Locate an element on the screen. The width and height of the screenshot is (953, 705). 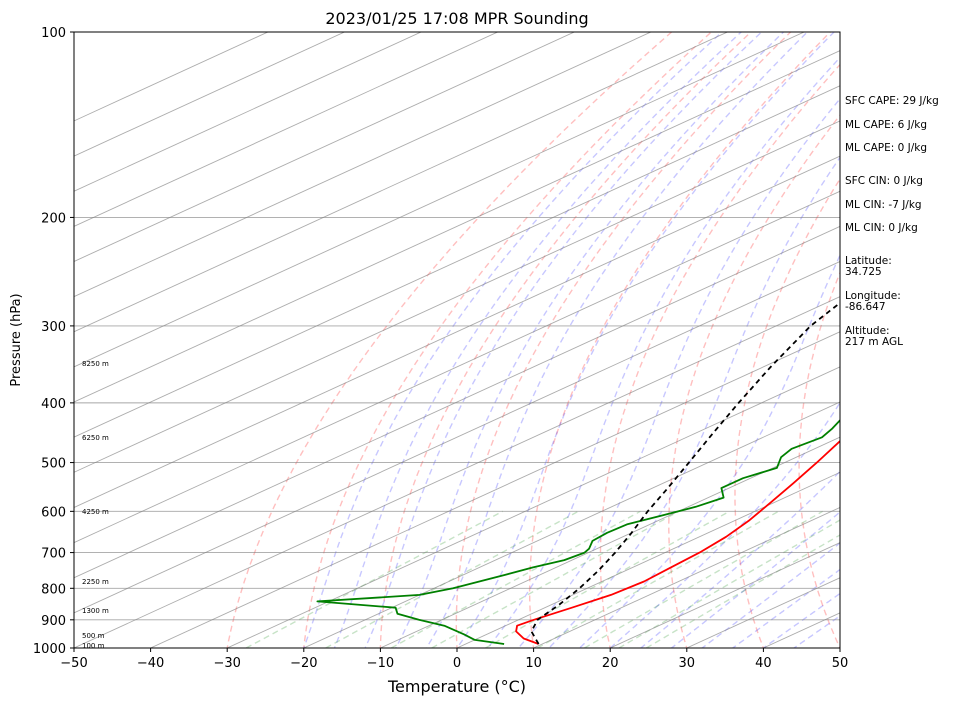
temperature-profile is located at coordinates (677, 542).